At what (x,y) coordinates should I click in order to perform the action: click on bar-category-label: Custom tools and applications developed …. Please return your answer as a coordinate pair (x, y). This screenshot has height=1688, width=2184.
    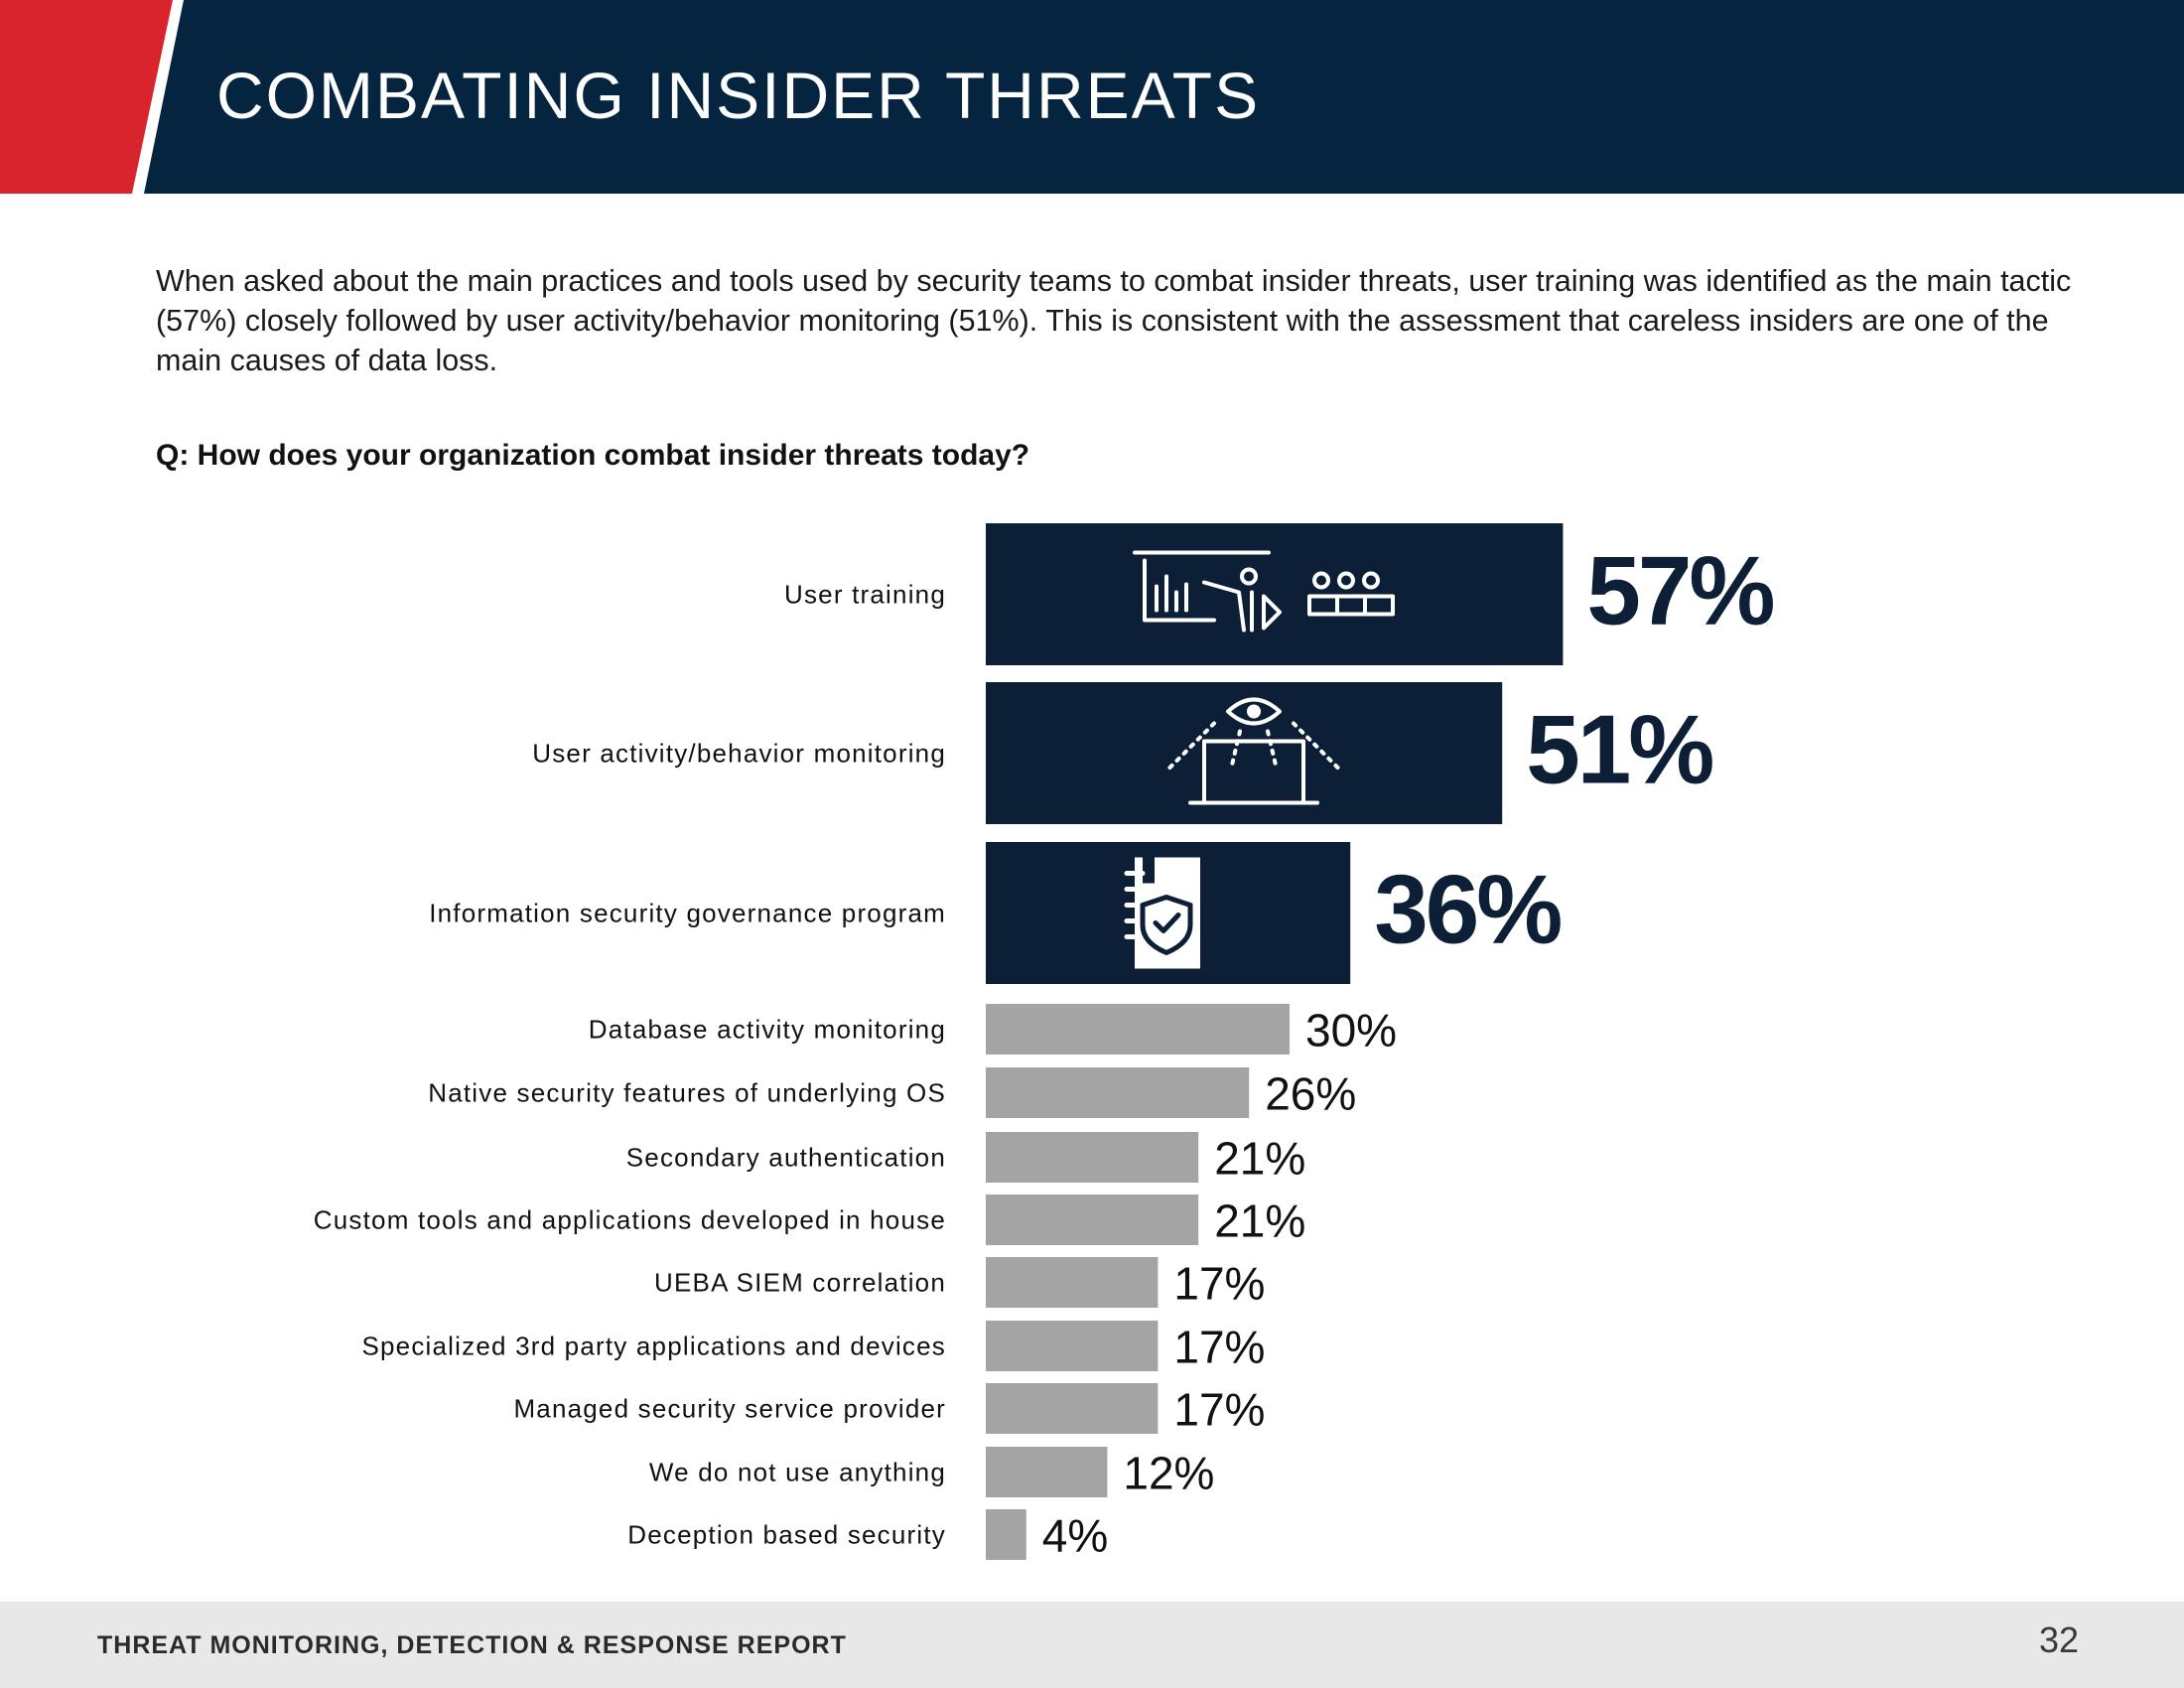
    Looking at the image, I should click on (630, 1220).